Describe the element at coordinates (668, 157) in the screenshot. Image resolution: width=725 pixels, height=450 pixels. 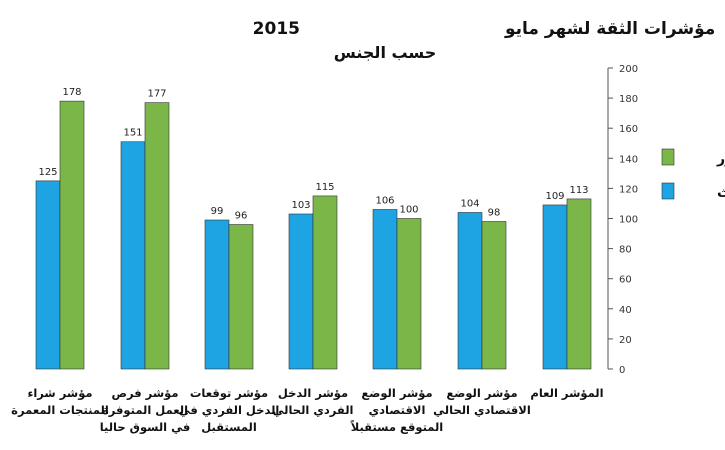
I see `legend-swatch-male` at that location.